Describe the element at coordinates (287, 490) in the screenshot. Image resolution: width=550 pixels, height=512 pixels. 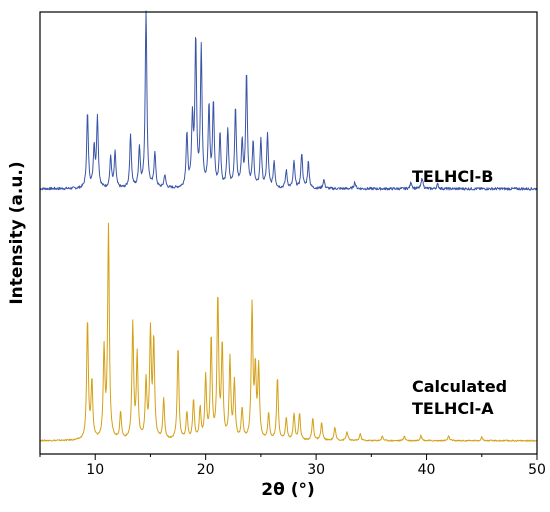
I see `x-axis-title: 2θ (°)` at that location.